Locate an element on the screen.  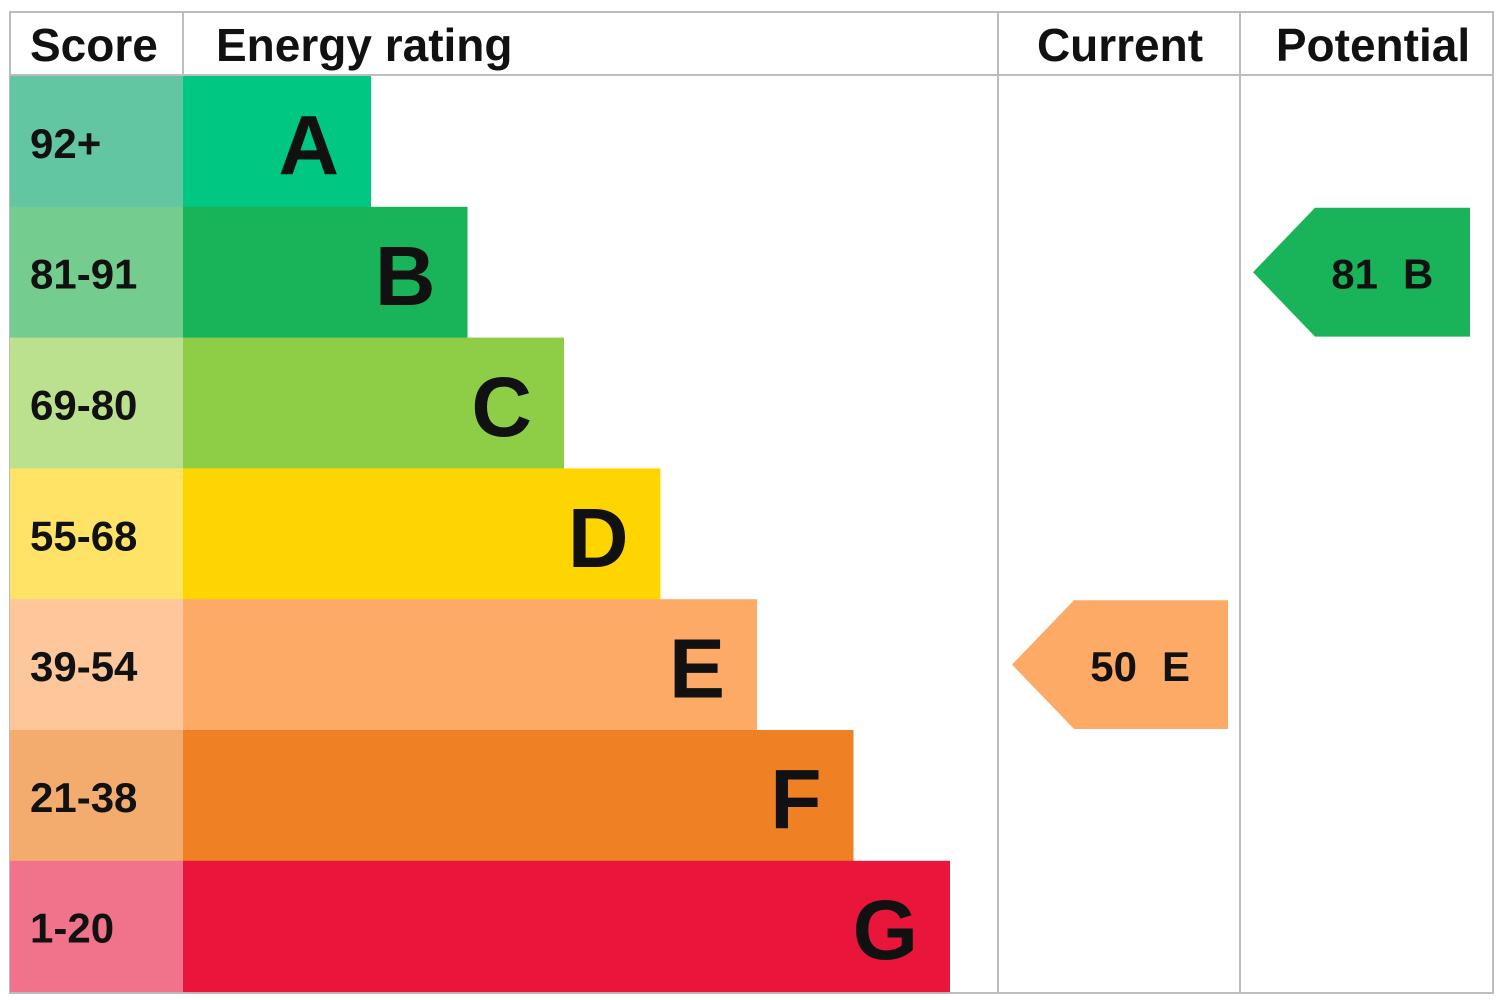
header-energy-rating: Energy rating is located at coordinates (364, 45).